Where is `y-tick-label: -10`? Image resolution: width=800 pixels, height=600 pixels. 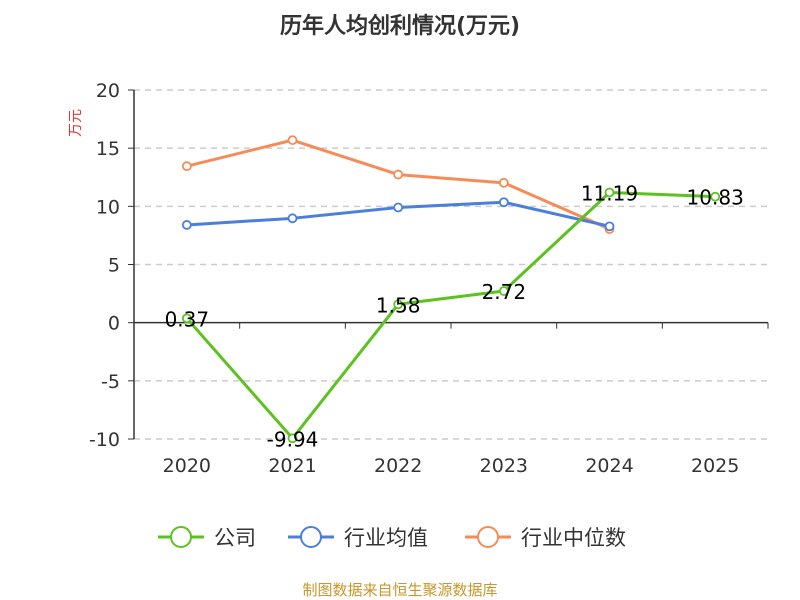
y-tick-label: -10 is located at coordinates (104, 440).